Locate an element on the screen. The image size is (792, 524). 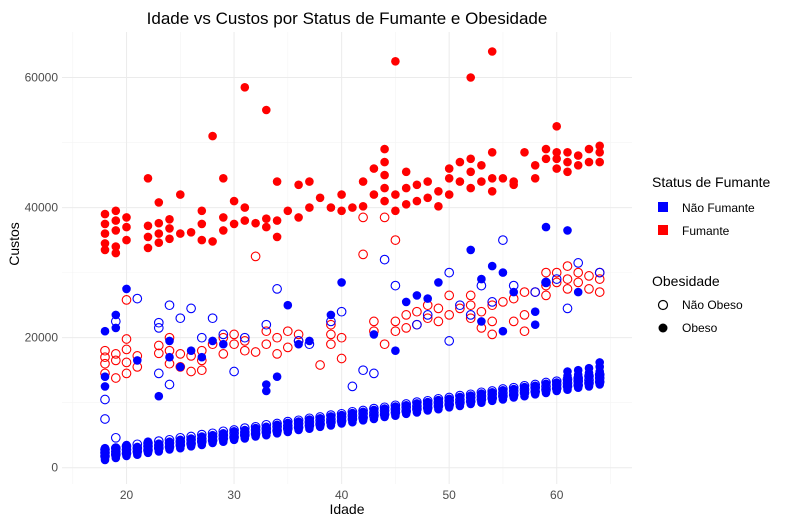
legend-swatch-nao-obeso is located at coordinates (663, 305).